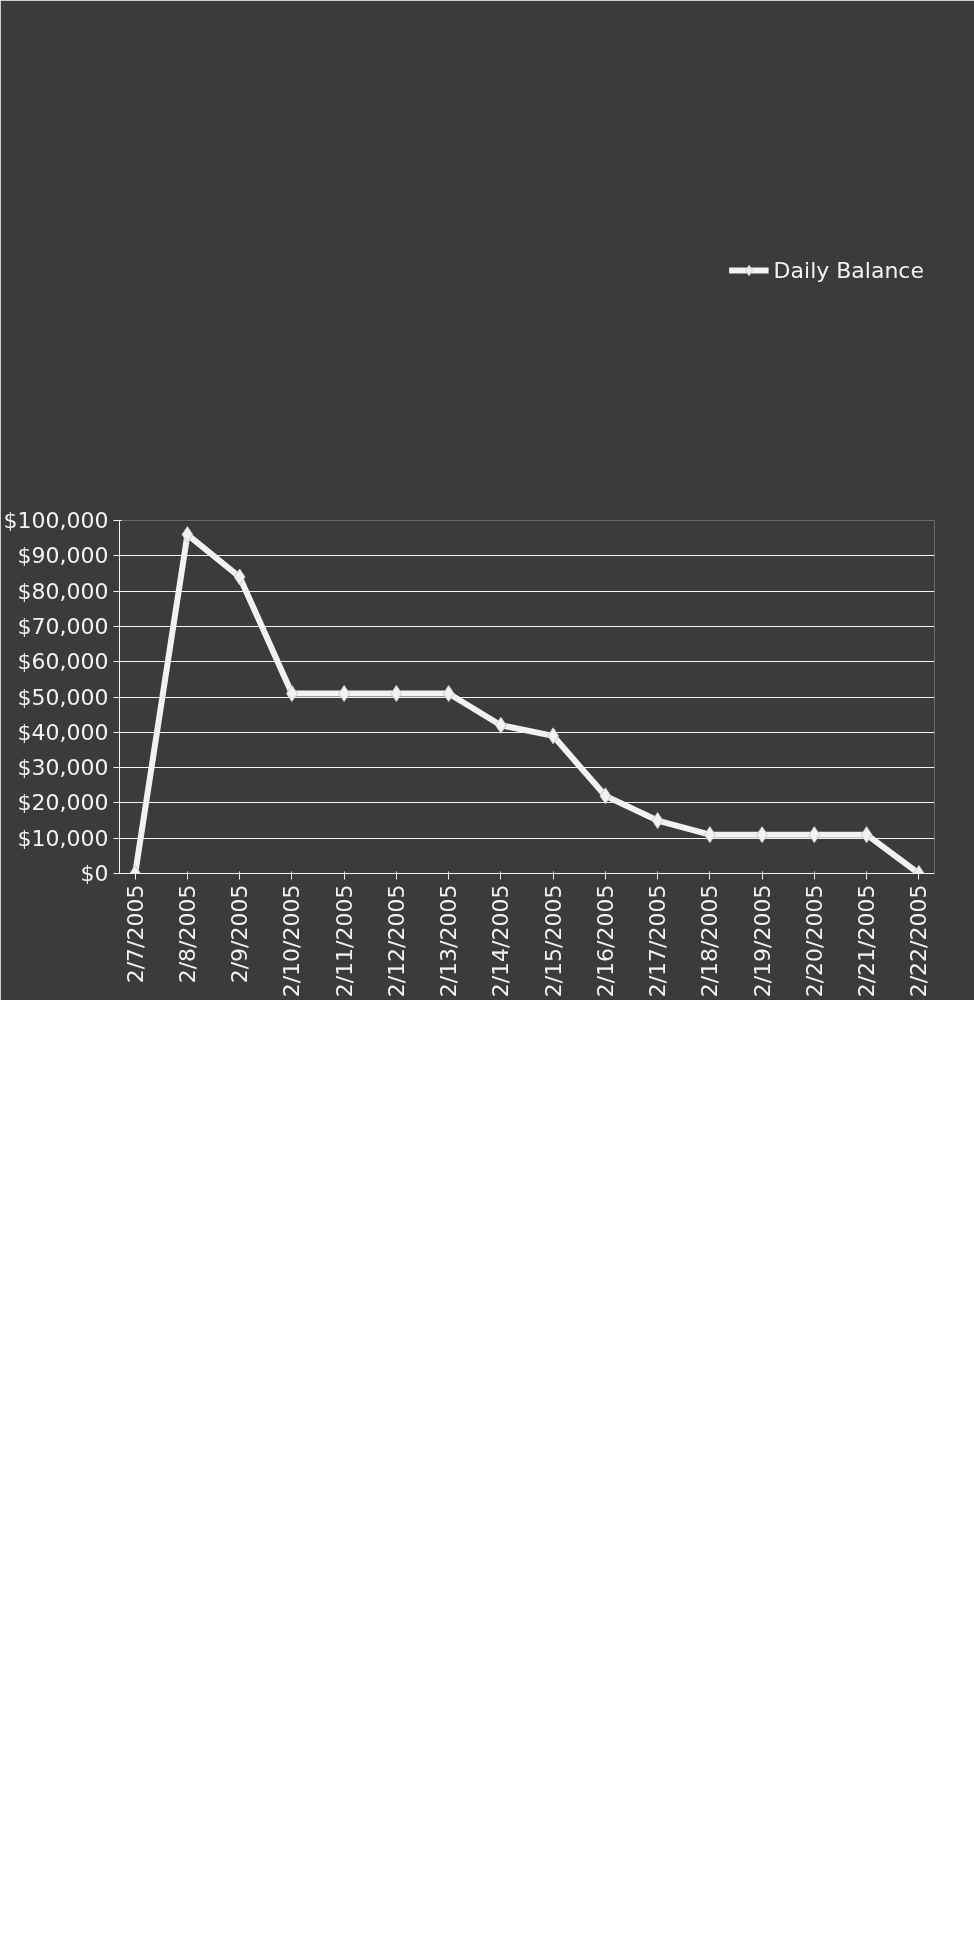 This screenshot has height=1933, width=974. What do you see at coordinates (710, 941) in the screenshot?
I see `x-tick-label: 2/18/2005` at bounding box center [710, 941].